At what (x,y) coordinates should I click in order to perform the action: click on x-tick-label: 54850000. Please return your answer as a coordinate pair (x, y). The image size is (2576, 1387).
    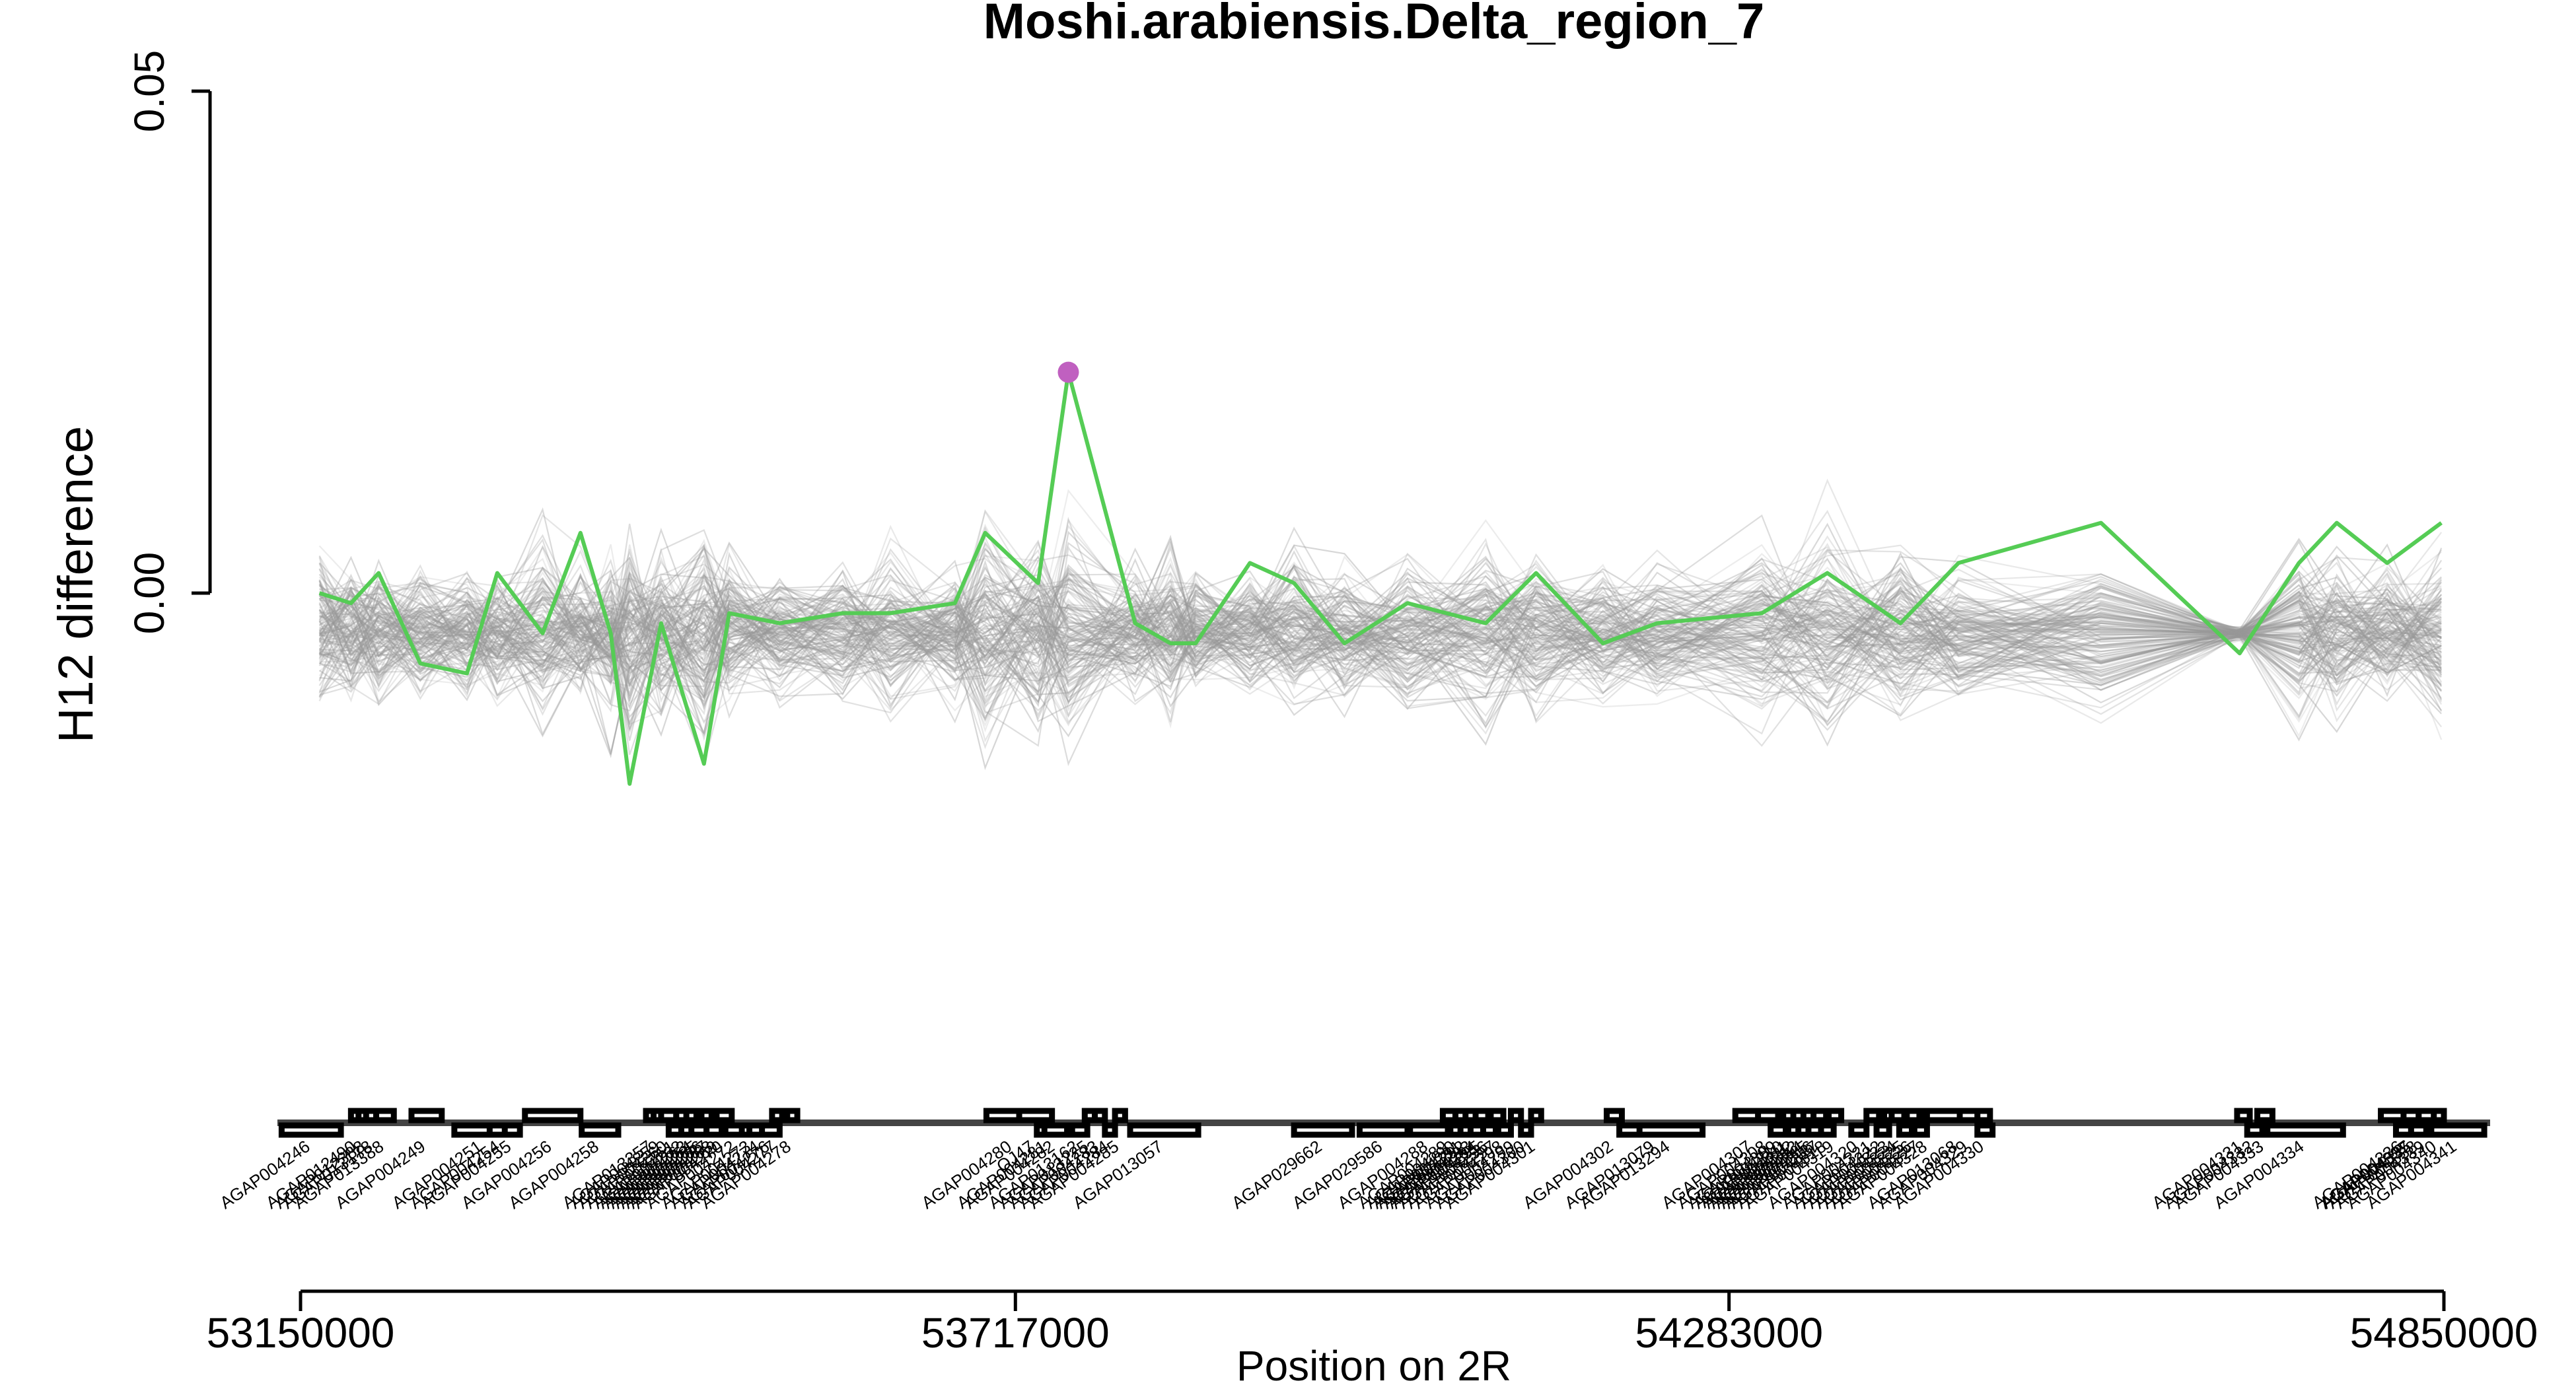
    Looking at the image, I should click on (2444, 1333).